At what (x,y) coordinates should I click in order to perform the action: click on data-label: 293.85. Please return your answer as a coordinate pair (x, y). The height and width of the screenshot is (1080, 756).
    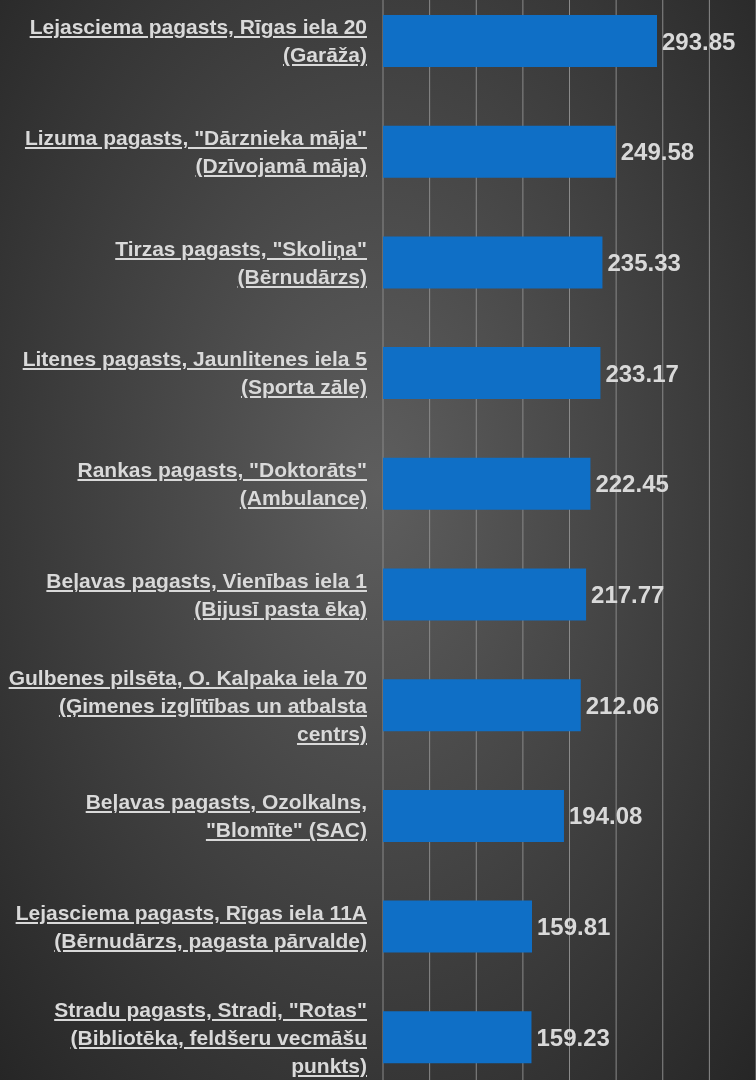
    Looking at the image, I should click on (699, 41).